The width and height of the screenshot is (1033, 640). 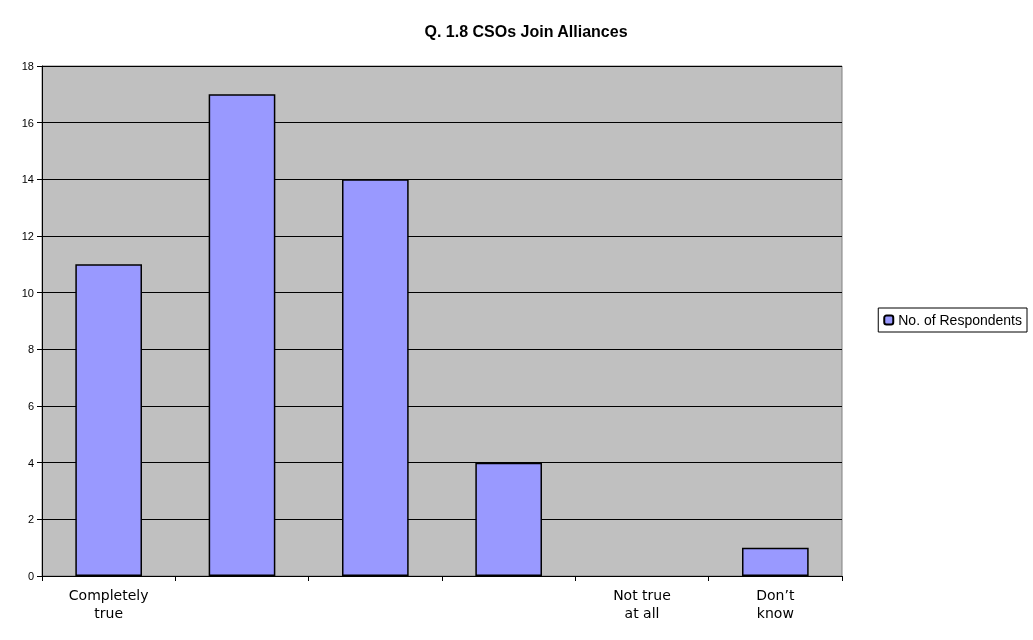 I want to click on y-tick-label: 2, so click(x=30, y=519).